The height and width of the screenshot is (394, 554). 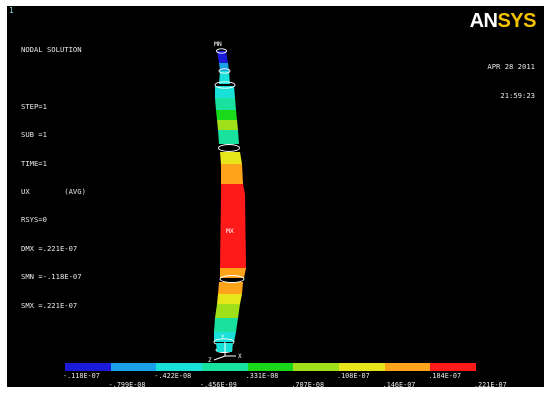 What do you see at coordinates (399, 384) in the screenshot?
I see `legend-label: .146E-07` at bounding box center [399, 384].